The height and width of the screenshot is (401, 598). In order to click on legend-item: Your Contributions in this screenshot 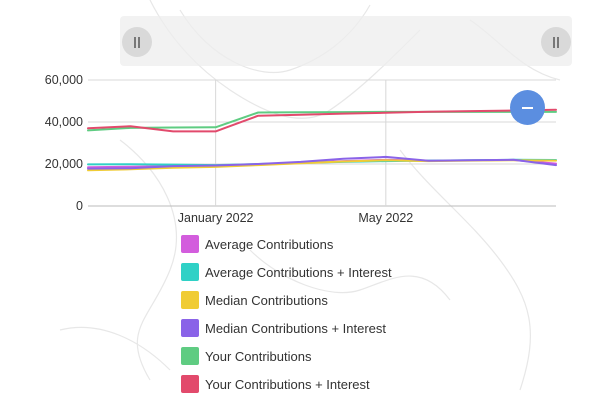, I will do `click(286, 356)`.